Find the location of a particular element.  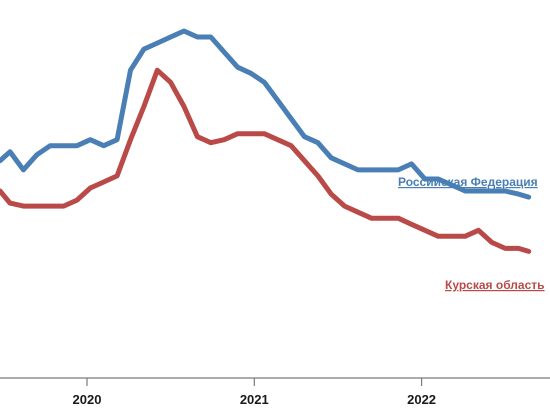

series-labels: Российская Федерация Курская область is located at coordinates (471, 233).